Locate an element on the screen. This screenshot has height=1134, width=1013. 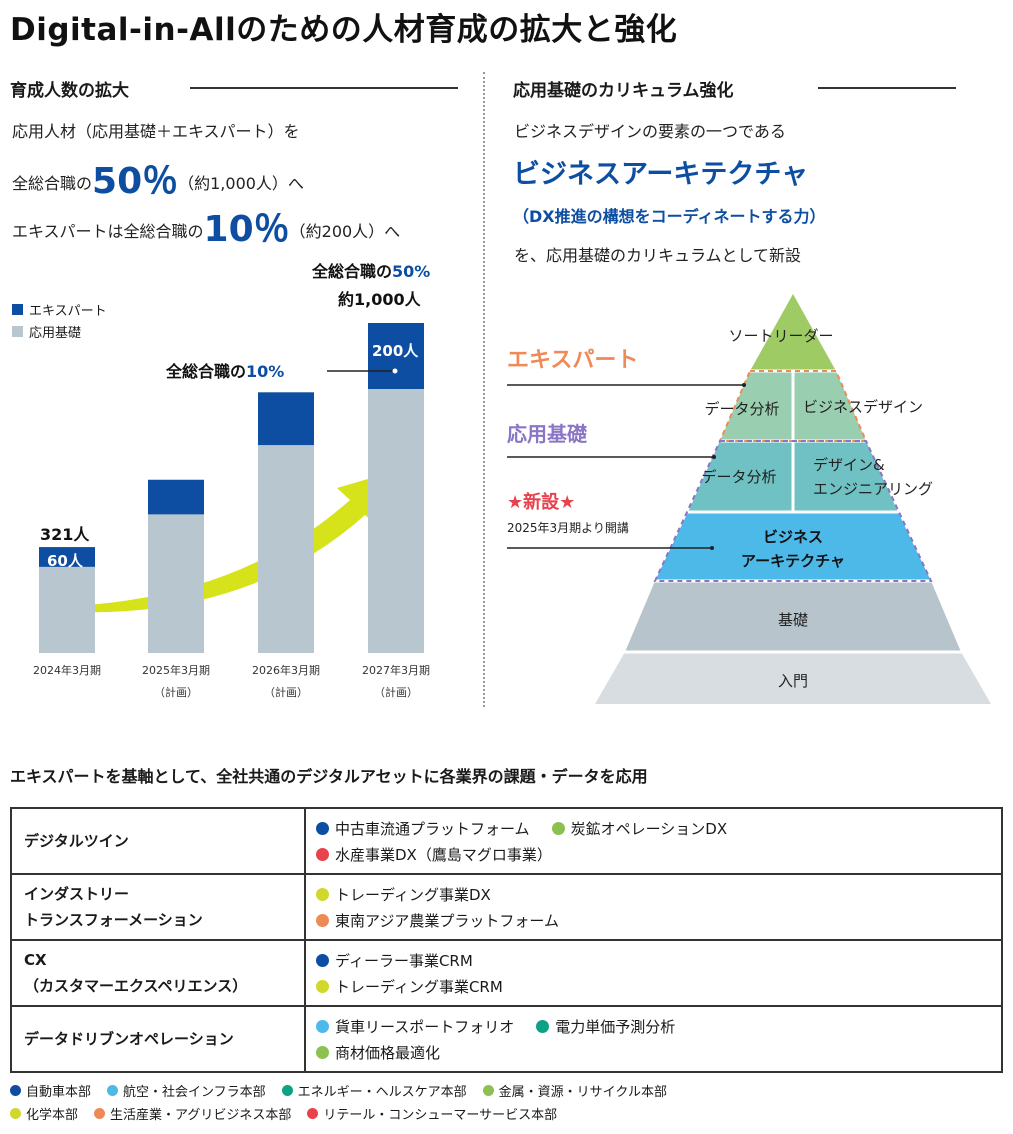
asset-item-label: トレーディング事業CRM is located at coordinates (419, 986).